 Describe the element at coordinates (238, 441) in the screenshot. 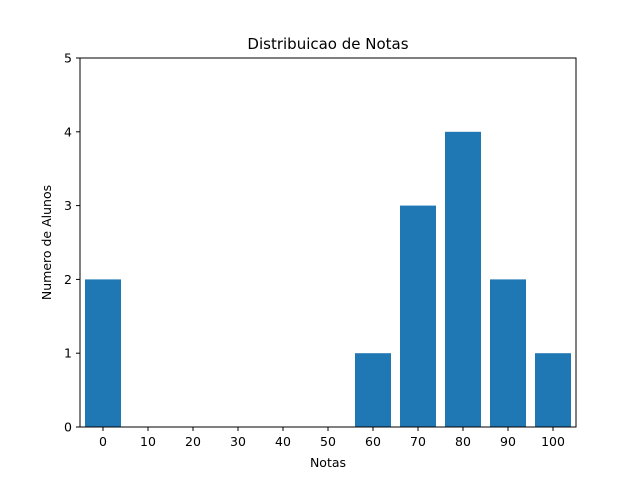

I see `x-tick-label-30: 30` at that location.